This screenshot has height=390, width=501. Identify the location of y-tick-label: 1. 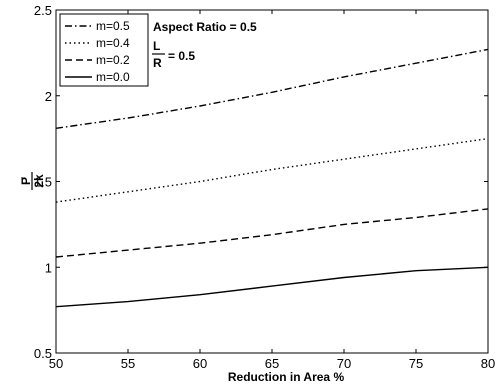
(48, 267).